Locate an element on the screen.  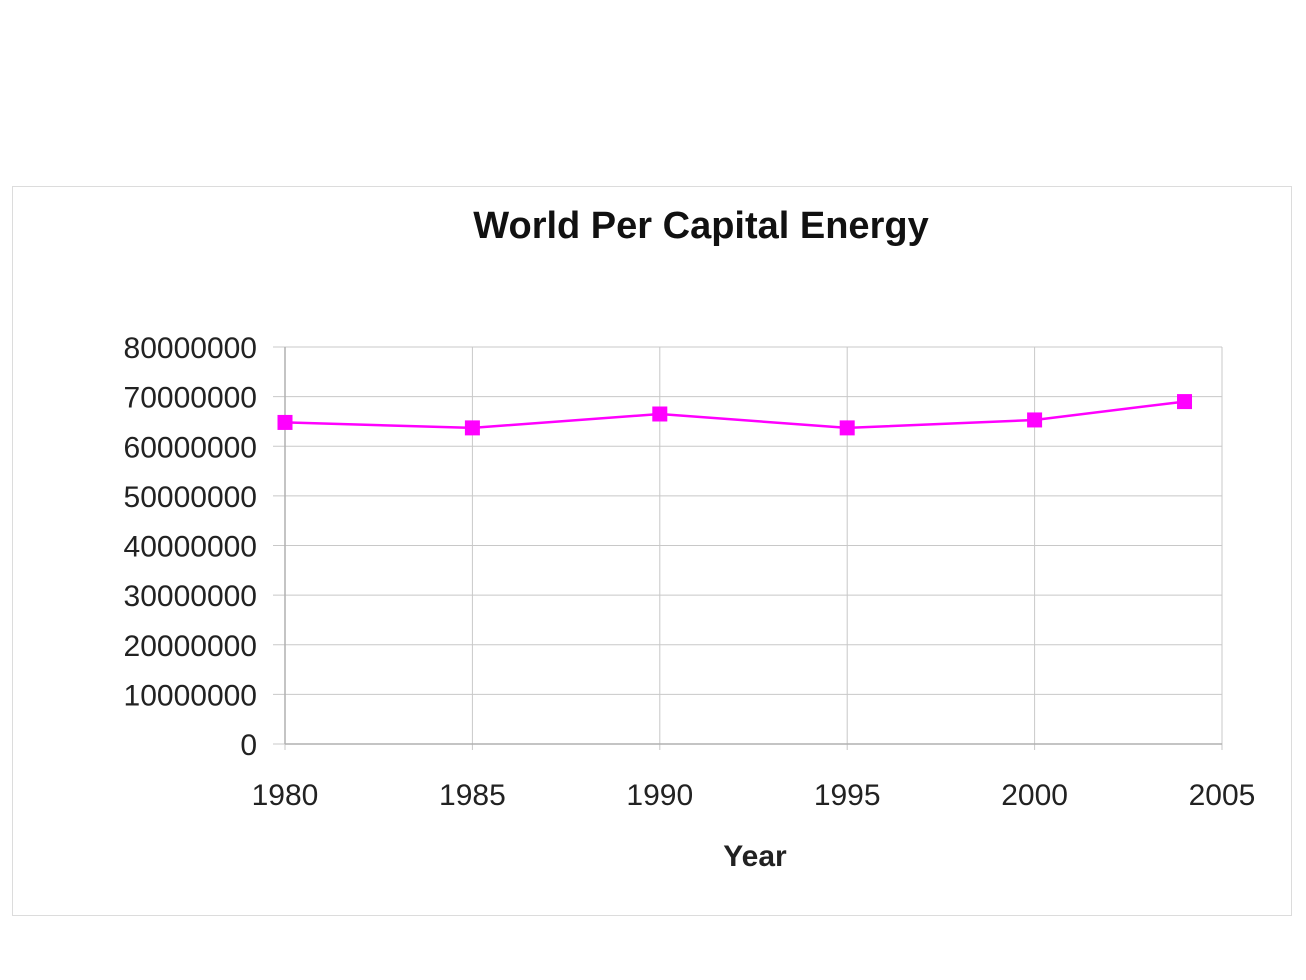
y-tick-label: 30000000 is located at coordinates (190, 596).